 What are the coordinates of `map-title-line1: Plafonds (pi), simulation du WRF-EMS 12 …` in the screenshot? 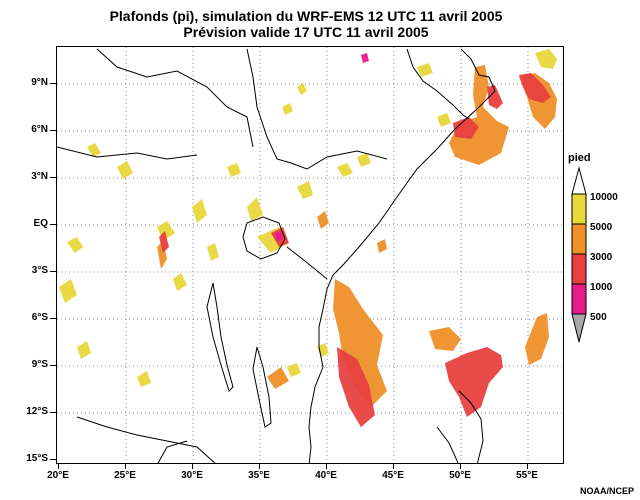 It's located at (306, 16).